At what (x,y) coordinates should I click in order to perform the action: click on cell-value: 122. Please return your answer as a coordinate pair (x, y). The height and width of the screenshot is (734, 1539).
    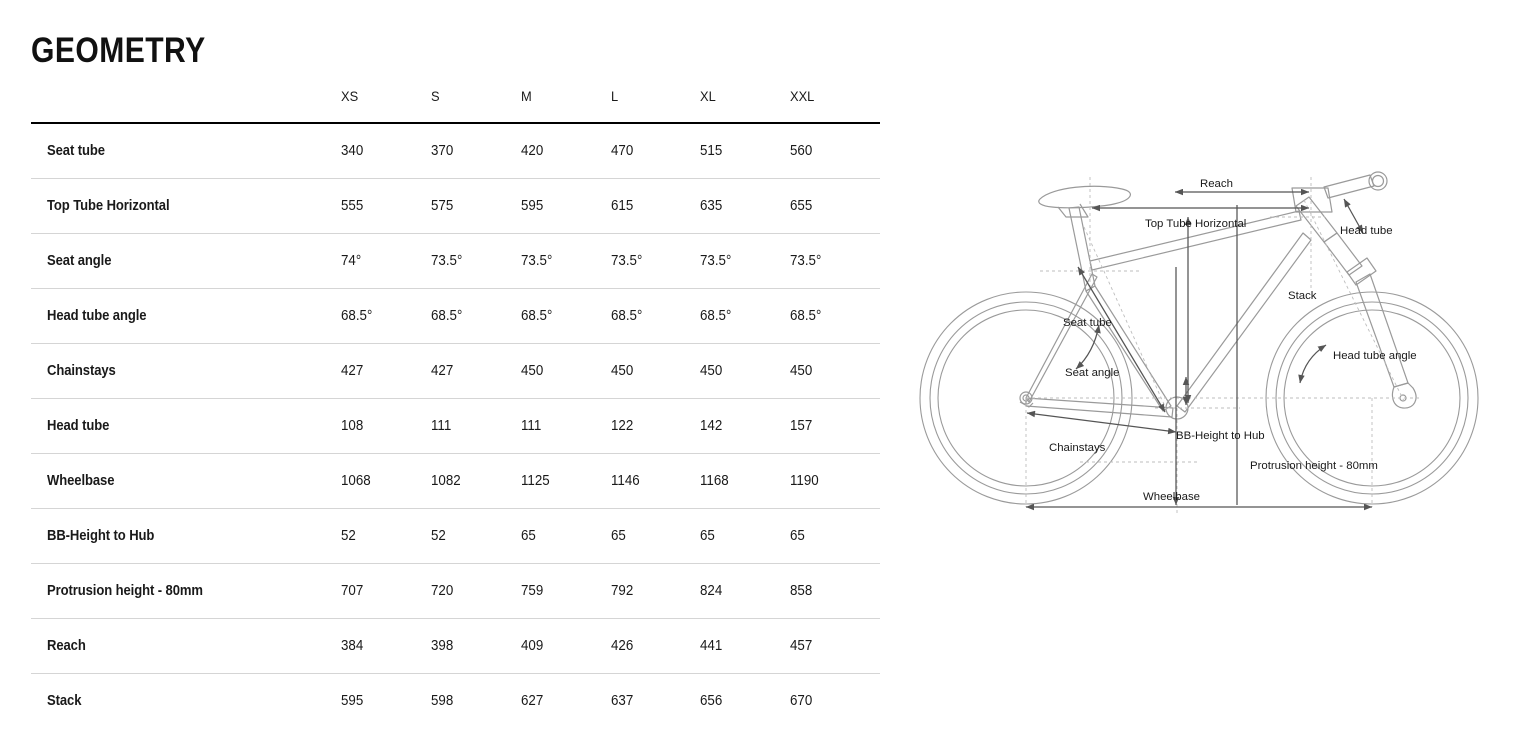
    Looking at the image, I should click on (621, 426).